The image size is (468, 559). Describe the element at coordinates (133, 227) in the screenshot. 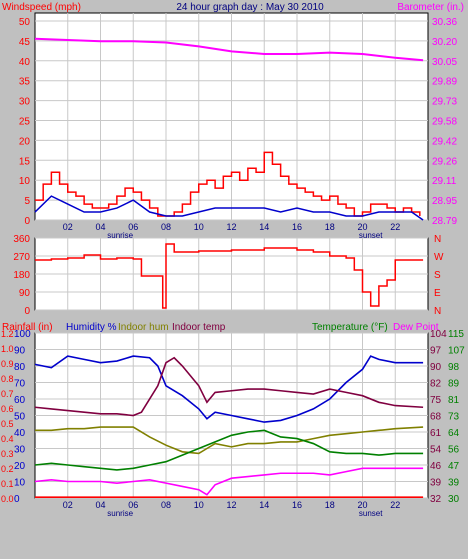

I see `x-tick-label: 06` at that location.